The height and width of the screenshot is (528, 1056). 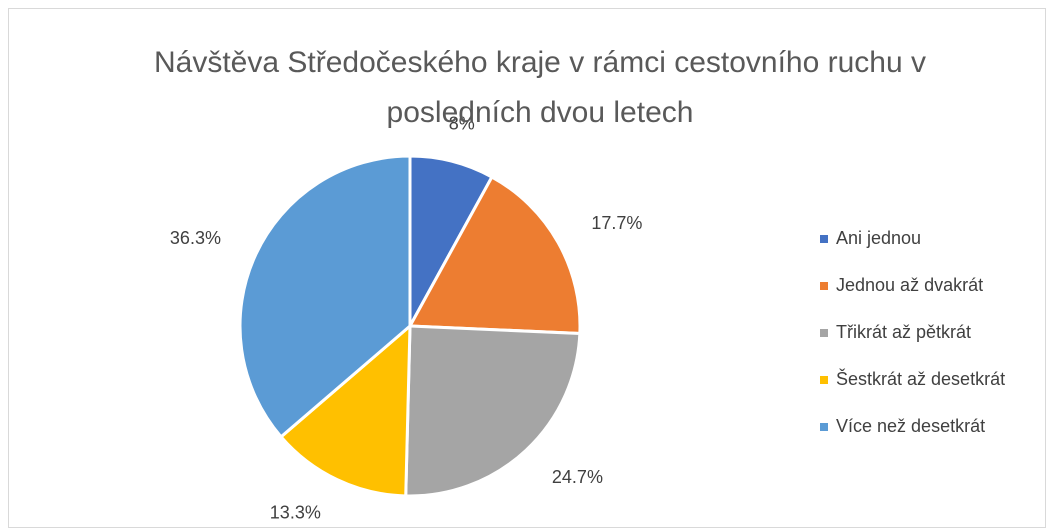 What do you see at coordinates (616, 223) in the screenshot?
I see `data-label: 17.7%` at bounding box center [616, 223].